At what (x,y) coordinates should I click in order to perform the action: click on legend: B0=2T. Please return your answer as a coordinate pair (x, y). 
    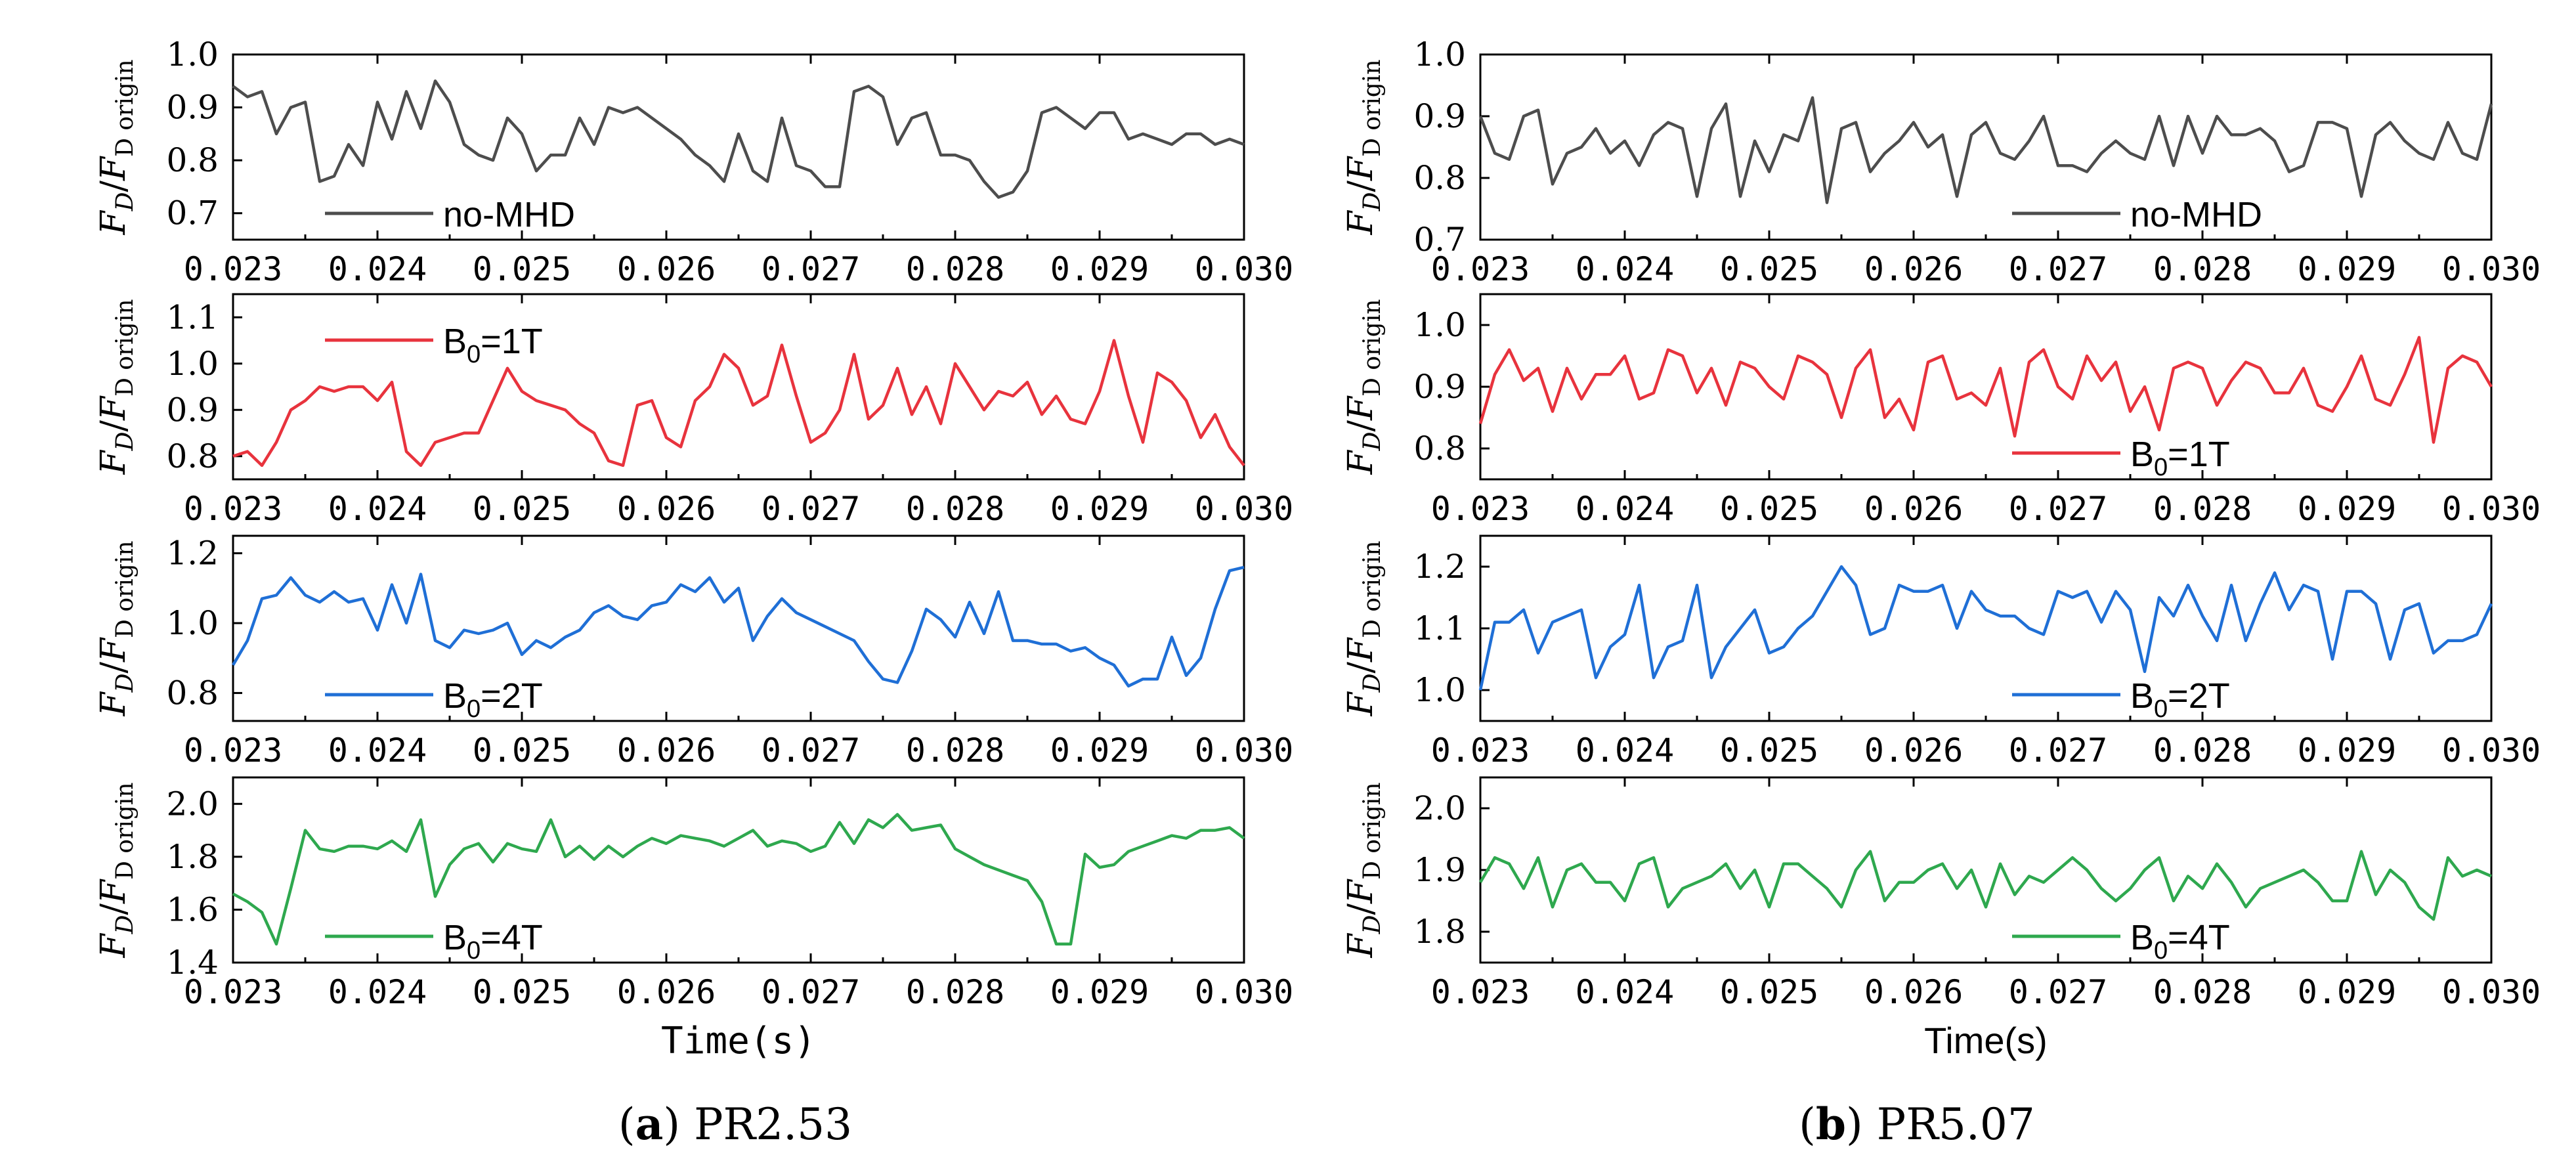
    Looking at the image, I should click on (2121, 700).